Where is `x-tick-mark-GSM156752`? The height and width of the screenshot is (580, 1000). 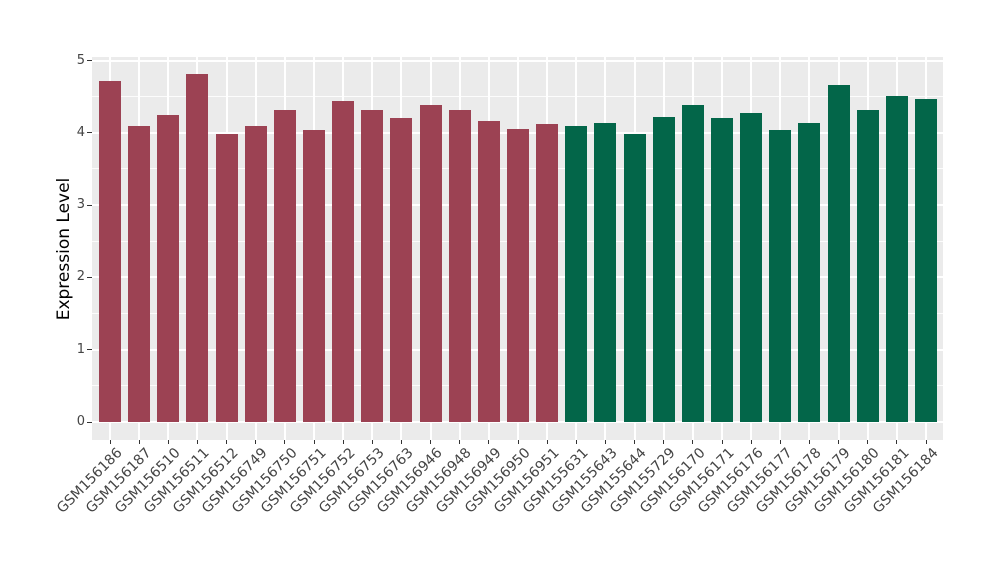 x-tick-mark-GSM156752 is located at coordinates (343, 442).